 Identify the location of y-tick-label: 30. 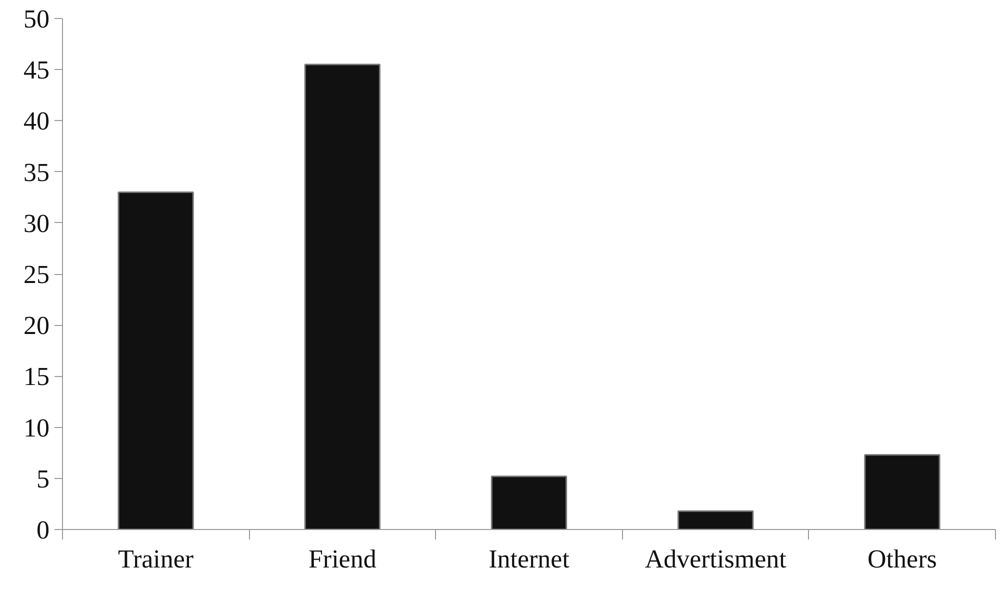
(37, 223).